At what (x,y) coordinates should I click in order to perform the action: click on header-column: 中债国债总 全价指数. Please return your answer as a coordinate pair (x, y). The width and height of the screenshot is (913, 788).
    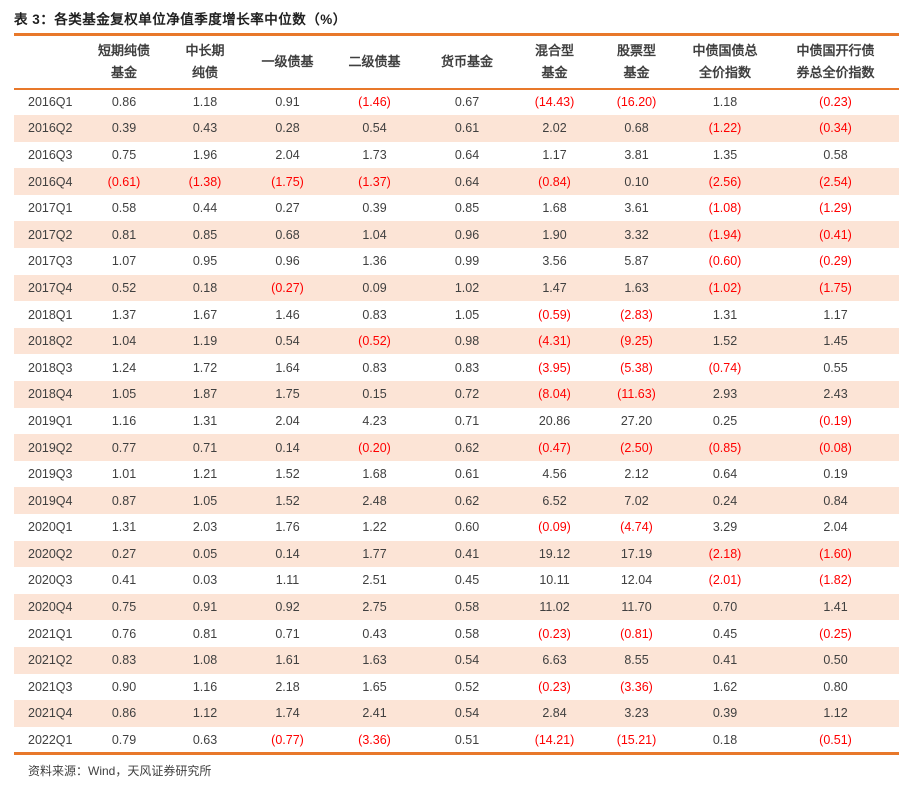
    Looking at the image, I should click on (725, 61).